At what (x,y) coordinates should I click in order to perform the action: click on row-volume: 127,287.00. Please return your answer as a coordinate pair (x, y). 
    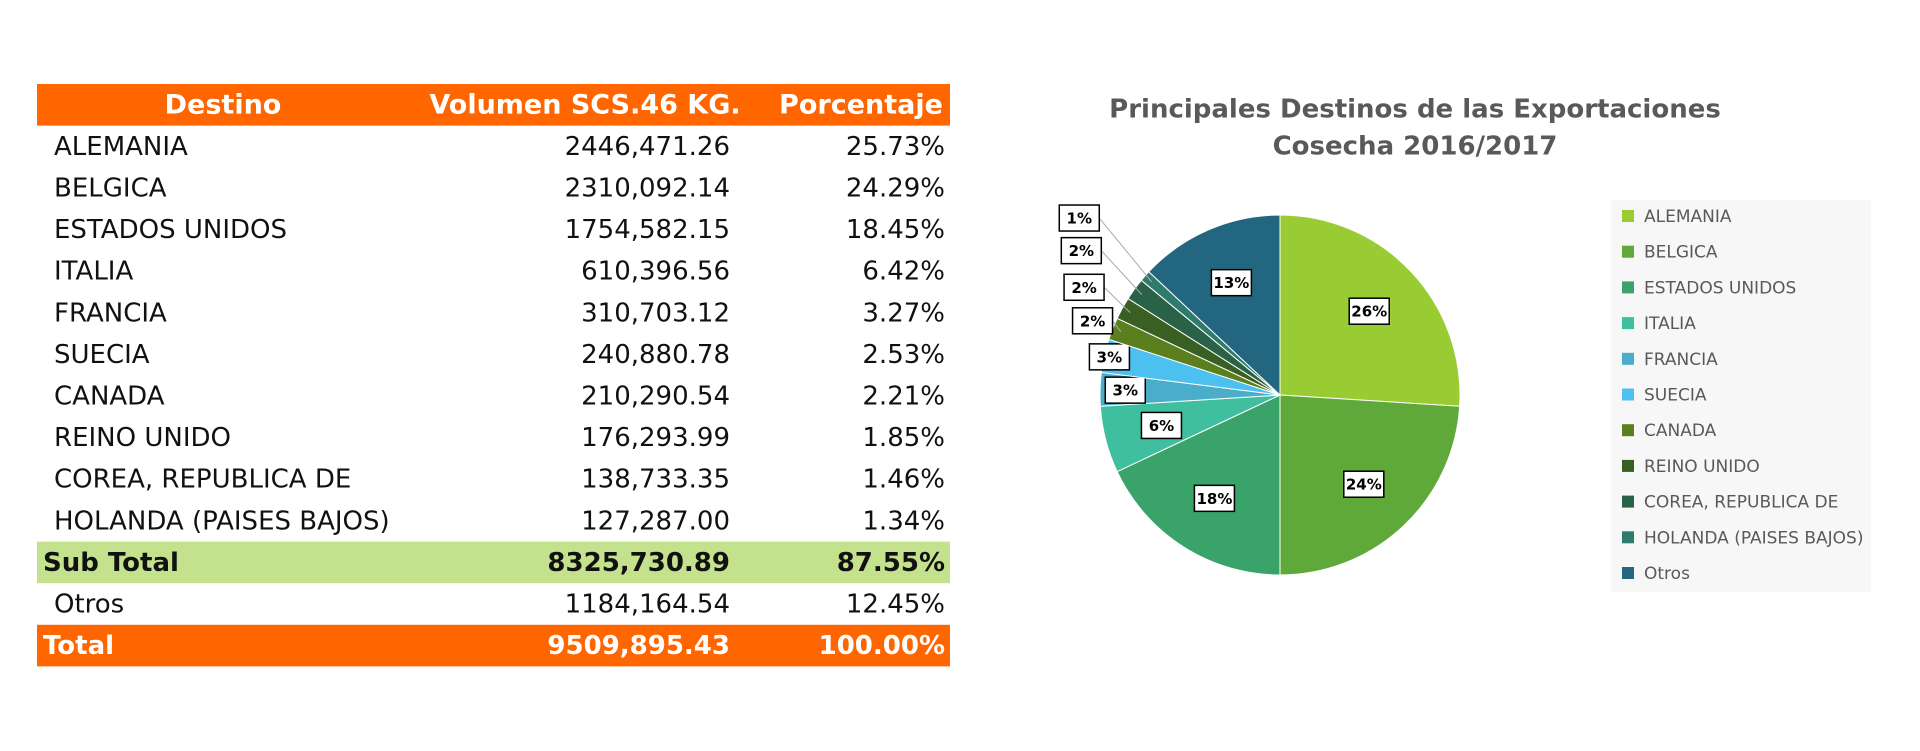
    Looking at the image, I should click on (655, 521).